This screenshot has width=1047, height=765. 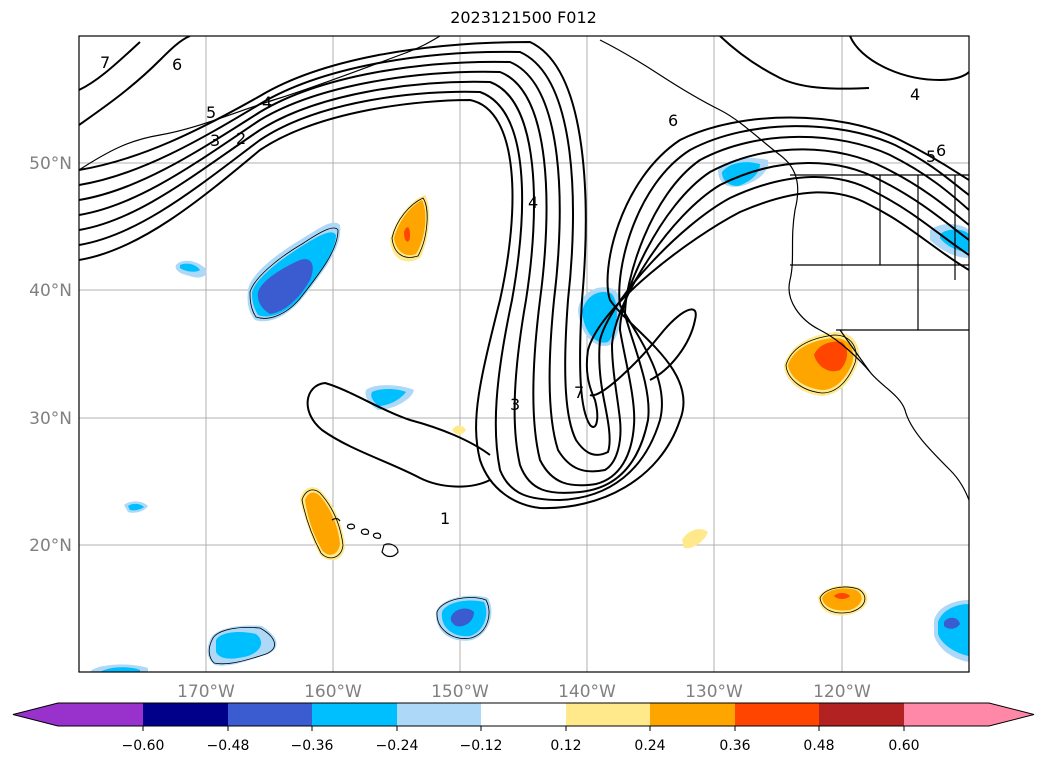 What do you see at coordinates (445, 518) in the screenshot?
I see `contour-label: 1` at bounding box center [445, 518].